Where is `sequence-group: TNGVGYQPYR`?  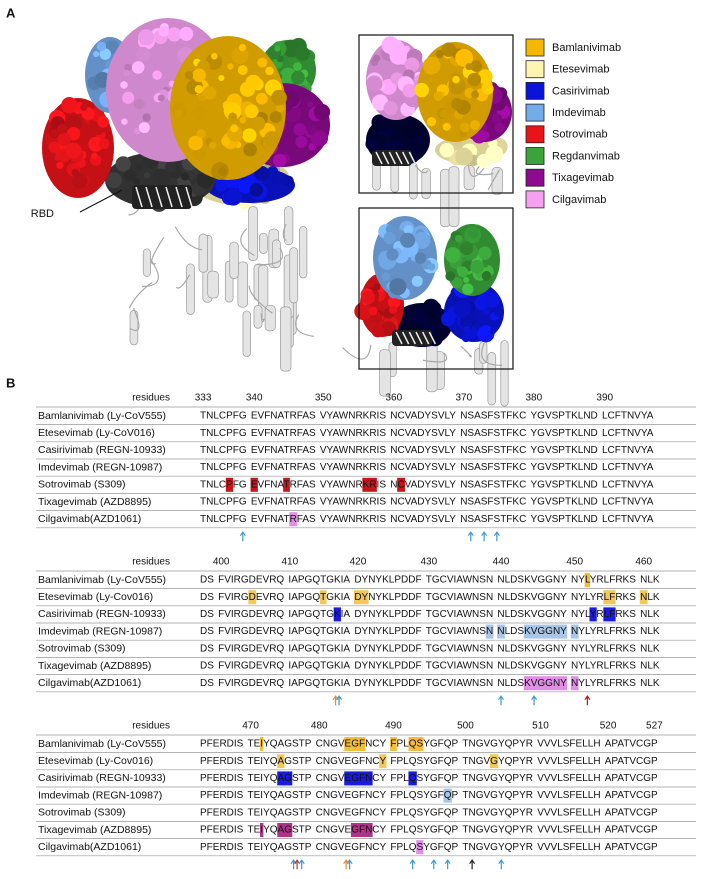
sequence-group: TNGVGYQPYR is located at coordinates (497, 812).